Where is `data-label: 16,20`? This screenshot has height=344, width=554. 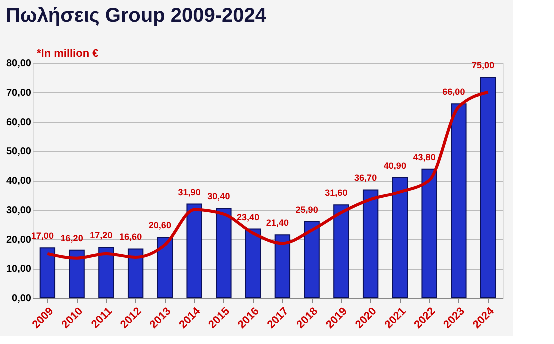
data-label: 16,20 is located at coordinates (72, 238).